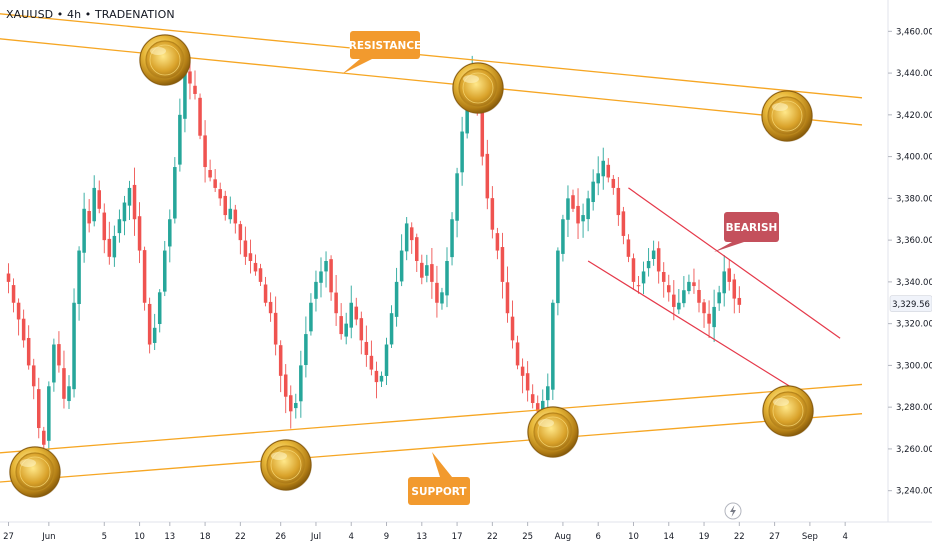 This screenshot has width=932, height=555. I want to click on support-line-upper, so click(431, 418).